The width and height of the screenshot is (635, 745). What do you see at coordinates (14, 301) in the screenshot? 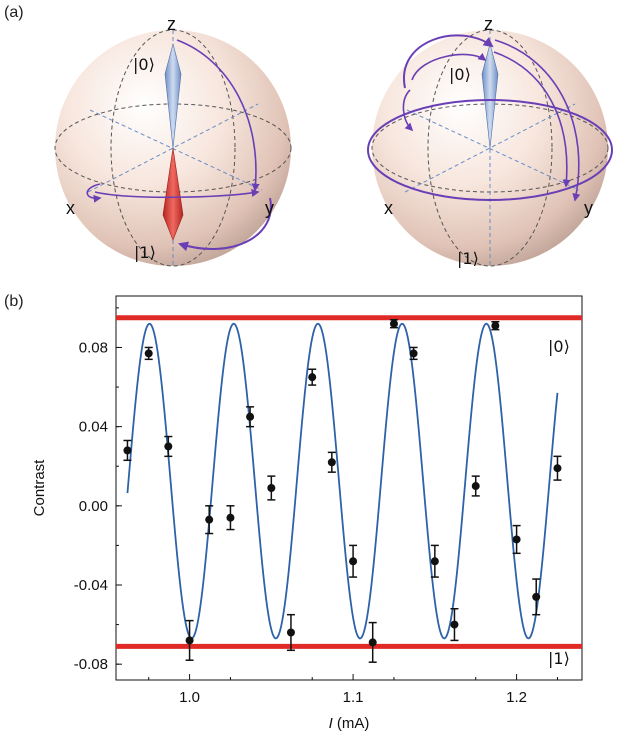
I see `panel-b-label: (b)` at bounding box center [14, 301].